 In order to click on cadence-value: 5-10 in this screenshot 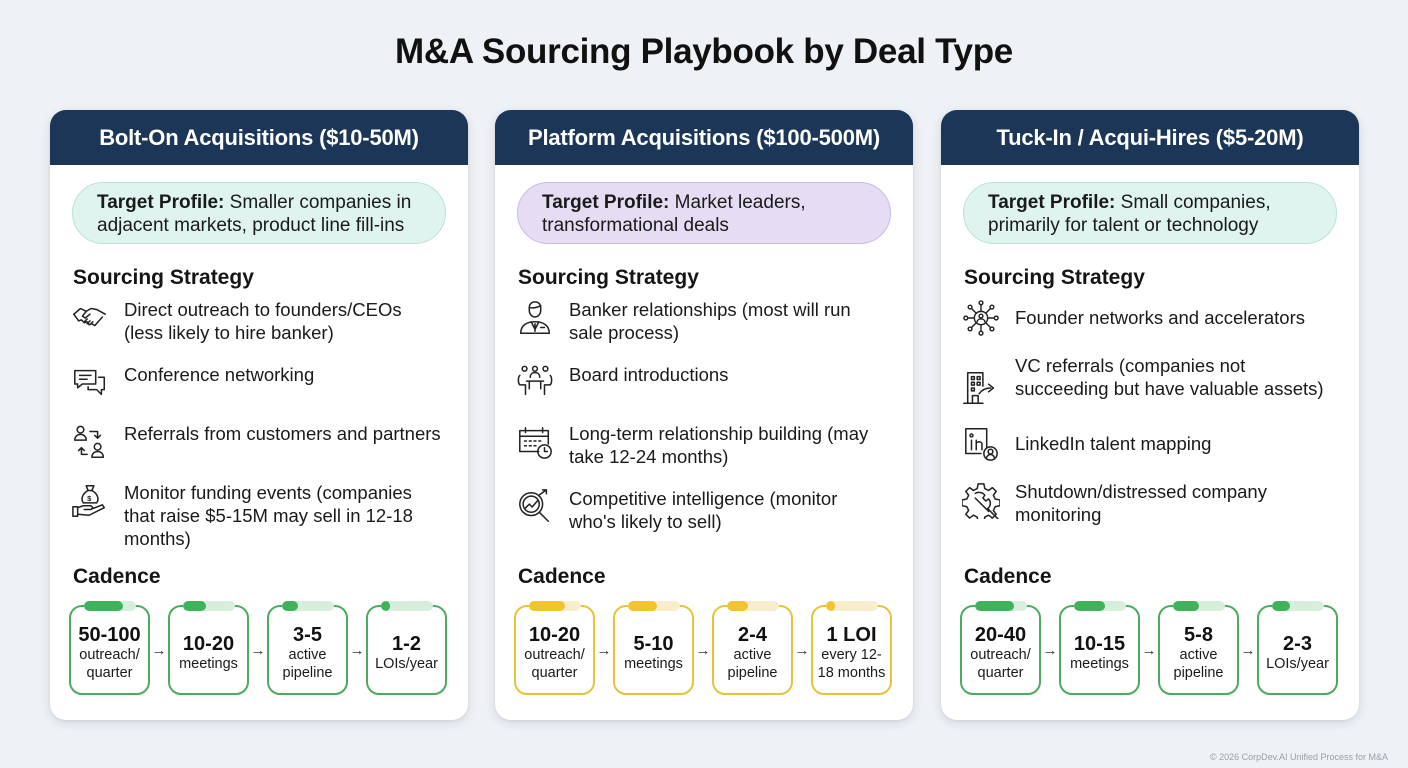, I will do `click(653, 644)`.